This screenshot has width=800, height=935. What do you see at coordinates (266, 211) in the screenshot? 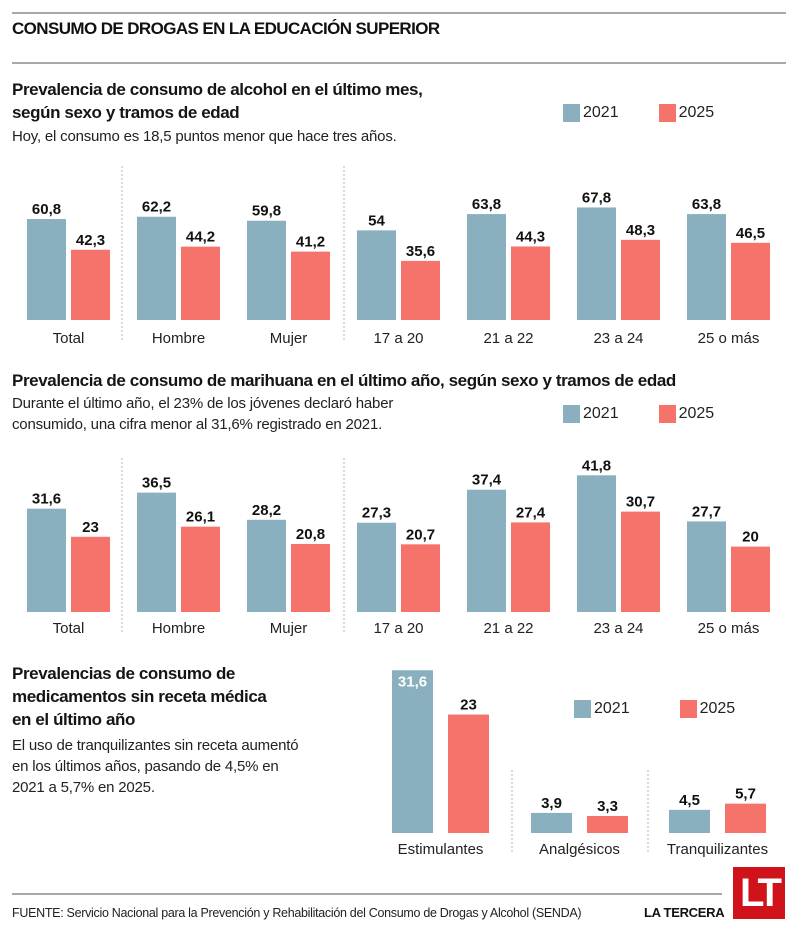
I see `value-label: 59,8` at bounding box center [266, 211].